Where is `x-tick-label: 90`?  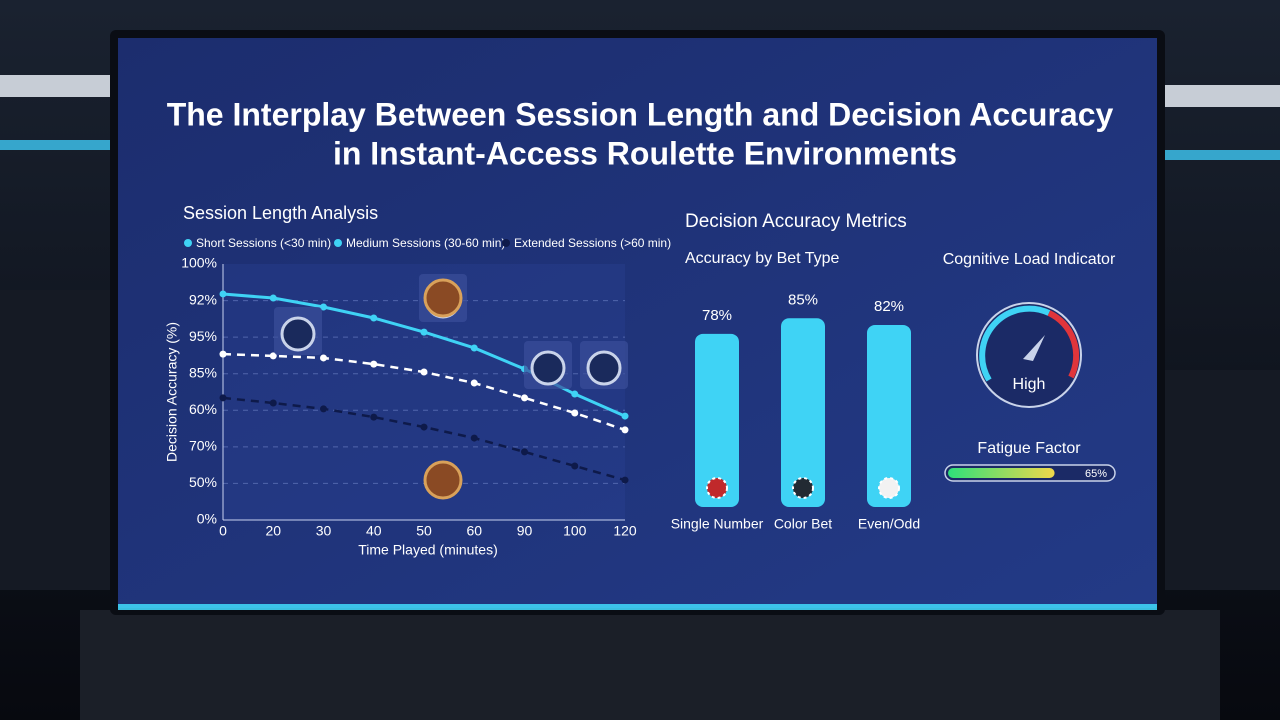
x-tick-label: 90 is located at coordinates (525, 531).